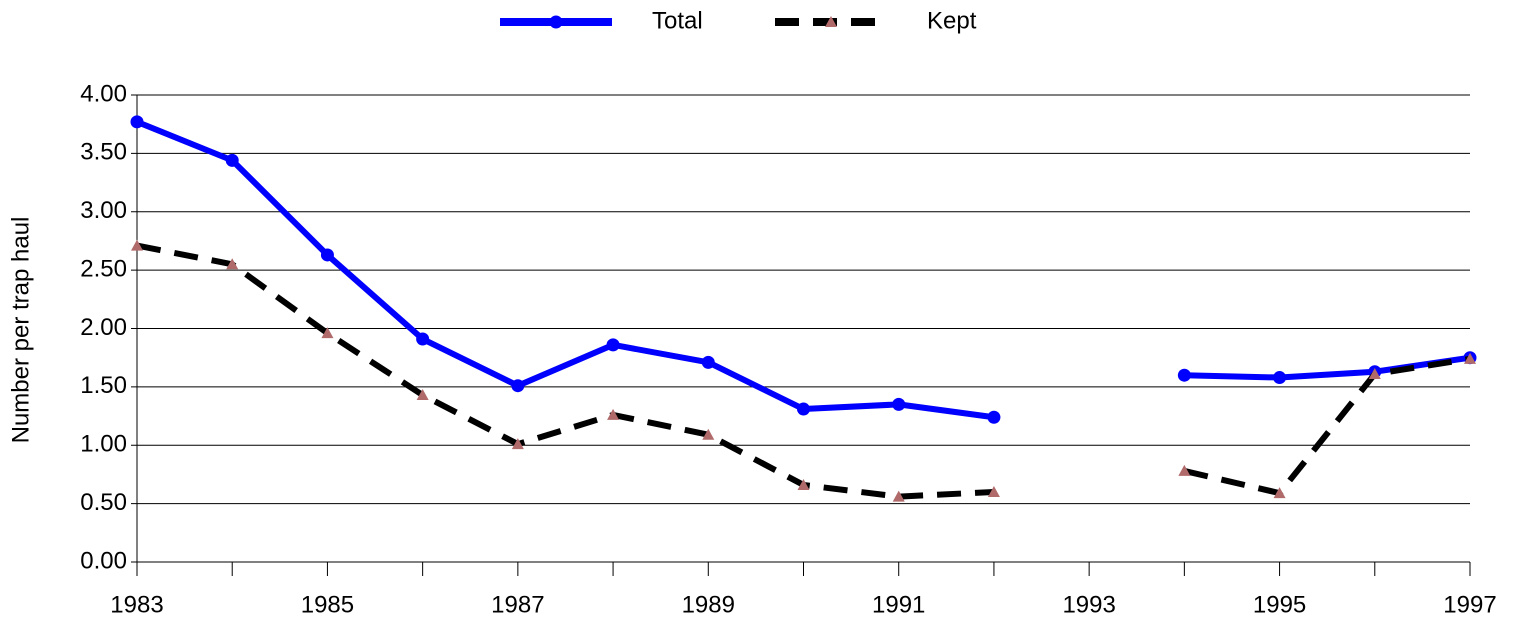 The height and width of the screenshot is (629, 1514). I want to click on x-tick-label: 1989, so click(708, 604).